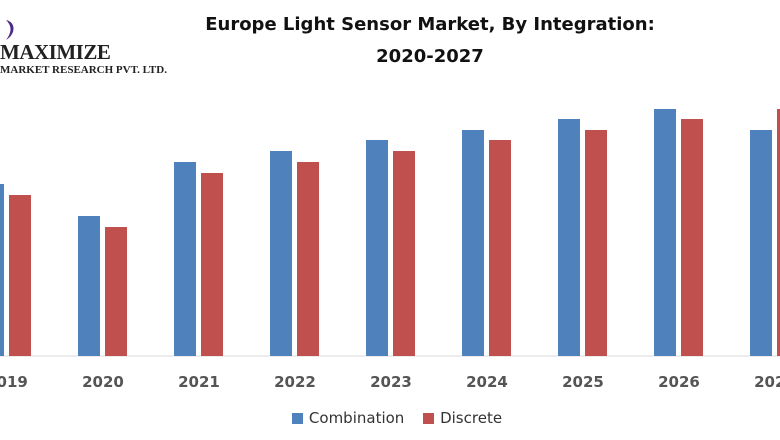  Describe the element at coordinates (500, 248) in the screenshot. I see `bar-discrete-2024` at that location.